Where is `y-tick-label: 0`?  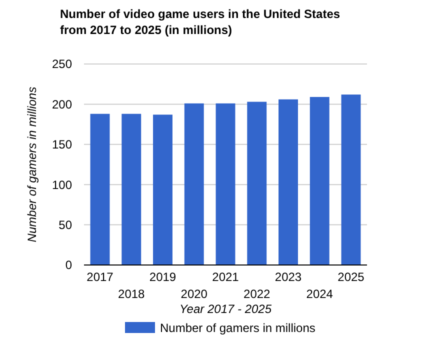 y-tick-label: 0 is located at coordinates (68, 265).